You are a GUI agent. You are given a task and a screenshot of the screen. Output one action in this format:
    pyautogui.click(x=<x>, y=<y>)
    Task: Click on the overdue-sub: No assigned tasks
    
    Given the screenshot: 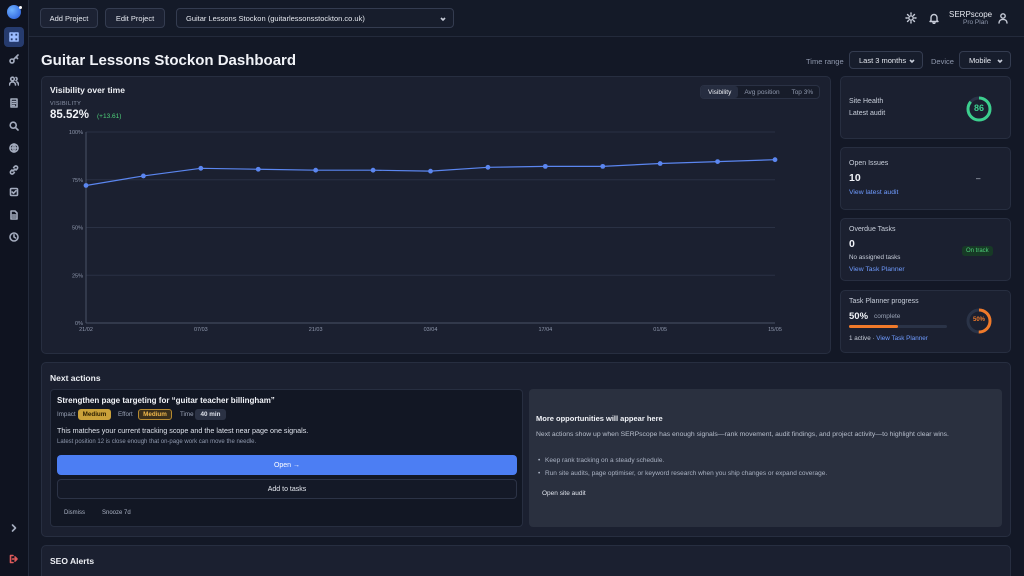 What is the action you would take?
    pyautogui.click(x=875, y=257)
    